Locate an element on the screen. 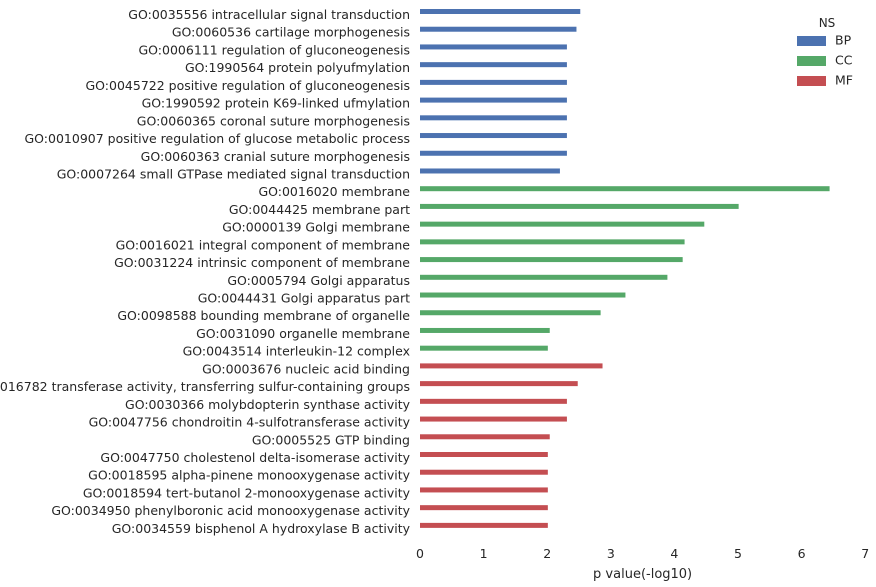 Image resolution: width=876 pixels, height=587 pixels. category-label: GO:0000139 Golgi membrane is located at coordinates (316, 227).